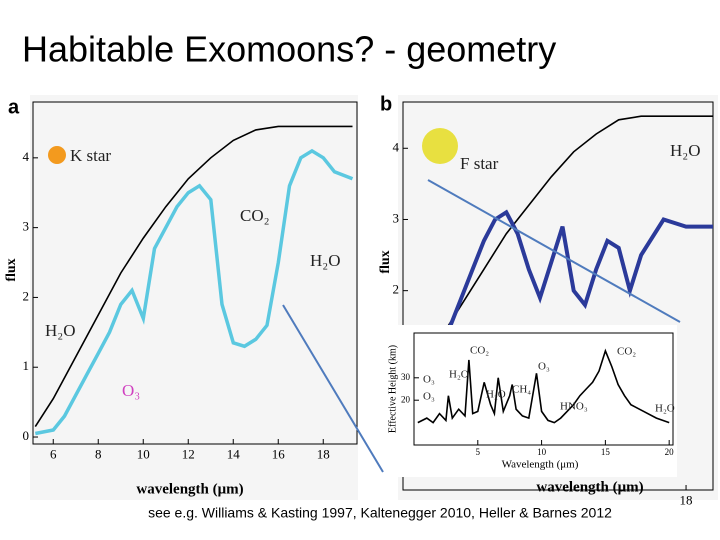 This screenshot has height=540, width=720. What do you see at coordinates (478, 452) in the screenshot?
I see `x-tick-label: 5` at bounding box center [478, 452].